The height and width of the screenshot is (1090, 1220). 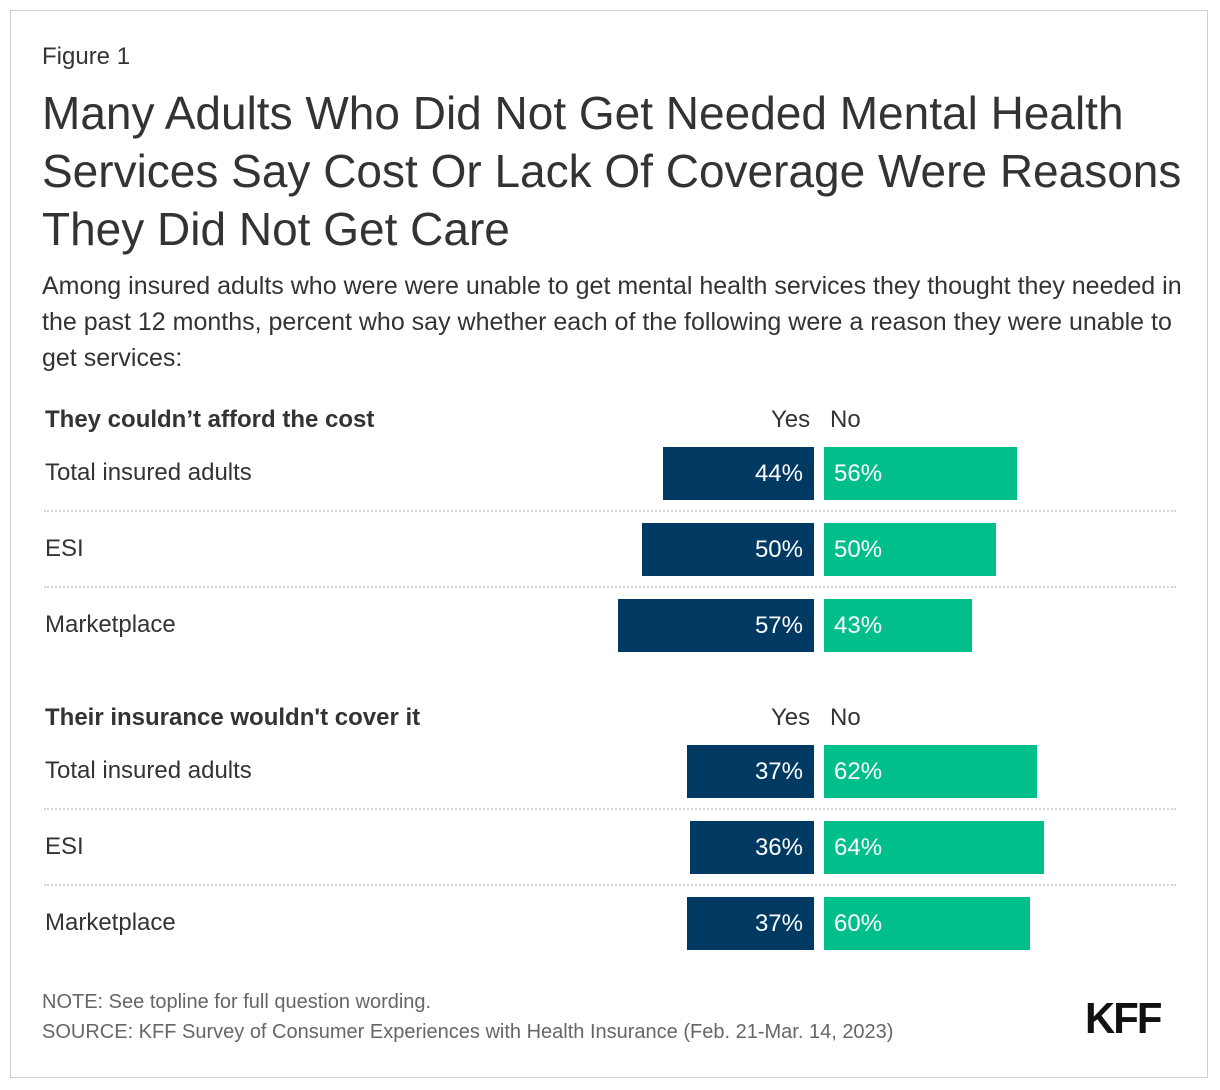 I want to click on group-title: Their insurance wouldn't cover it, so click(x=233, y=717).